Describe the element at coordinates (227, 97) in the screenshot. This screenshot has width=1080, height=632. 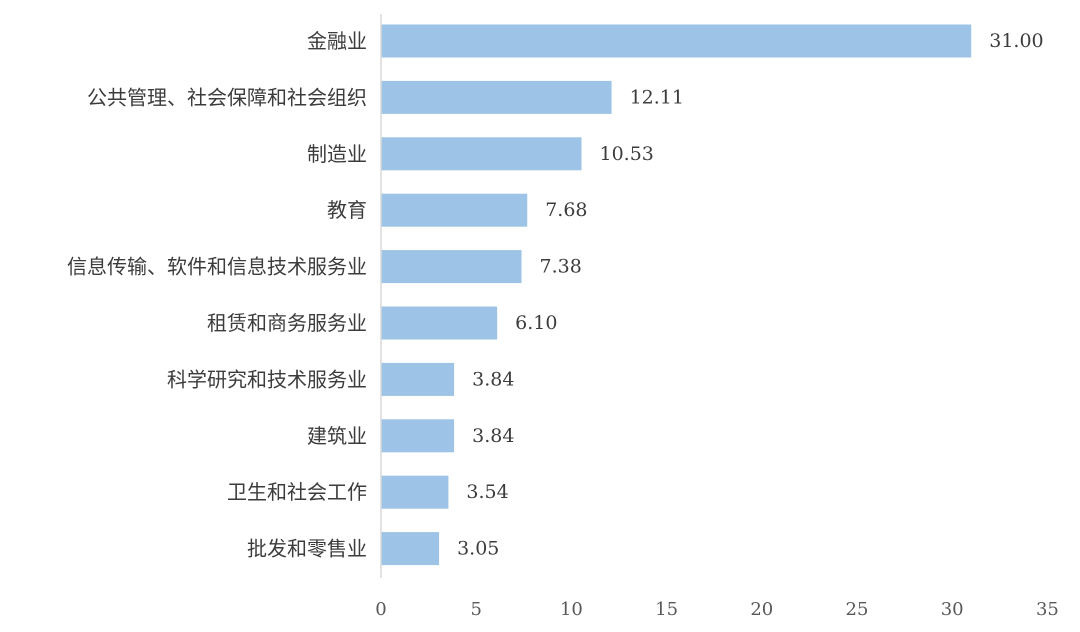
I see `category-label: 公共管理、社会保障和社会组织` at that location.